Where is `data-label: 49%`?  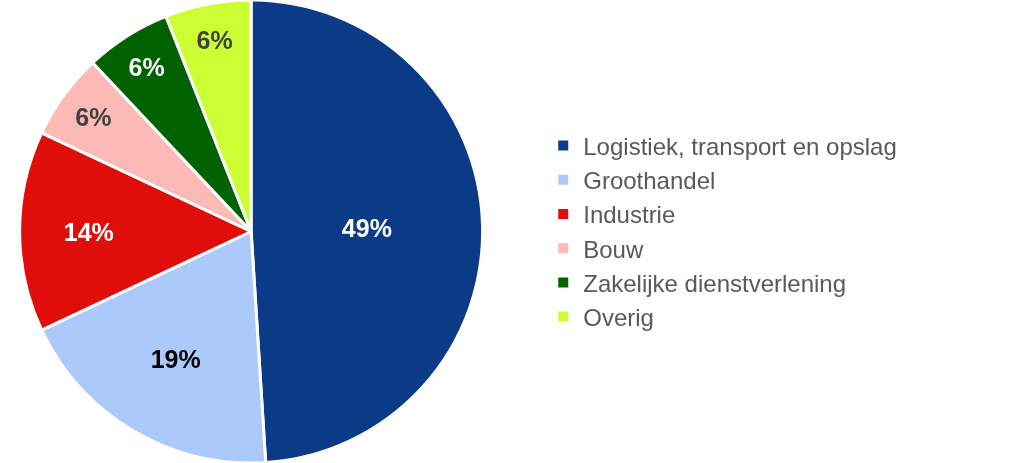
data-label: 49% is located at coordinates (366, 227).